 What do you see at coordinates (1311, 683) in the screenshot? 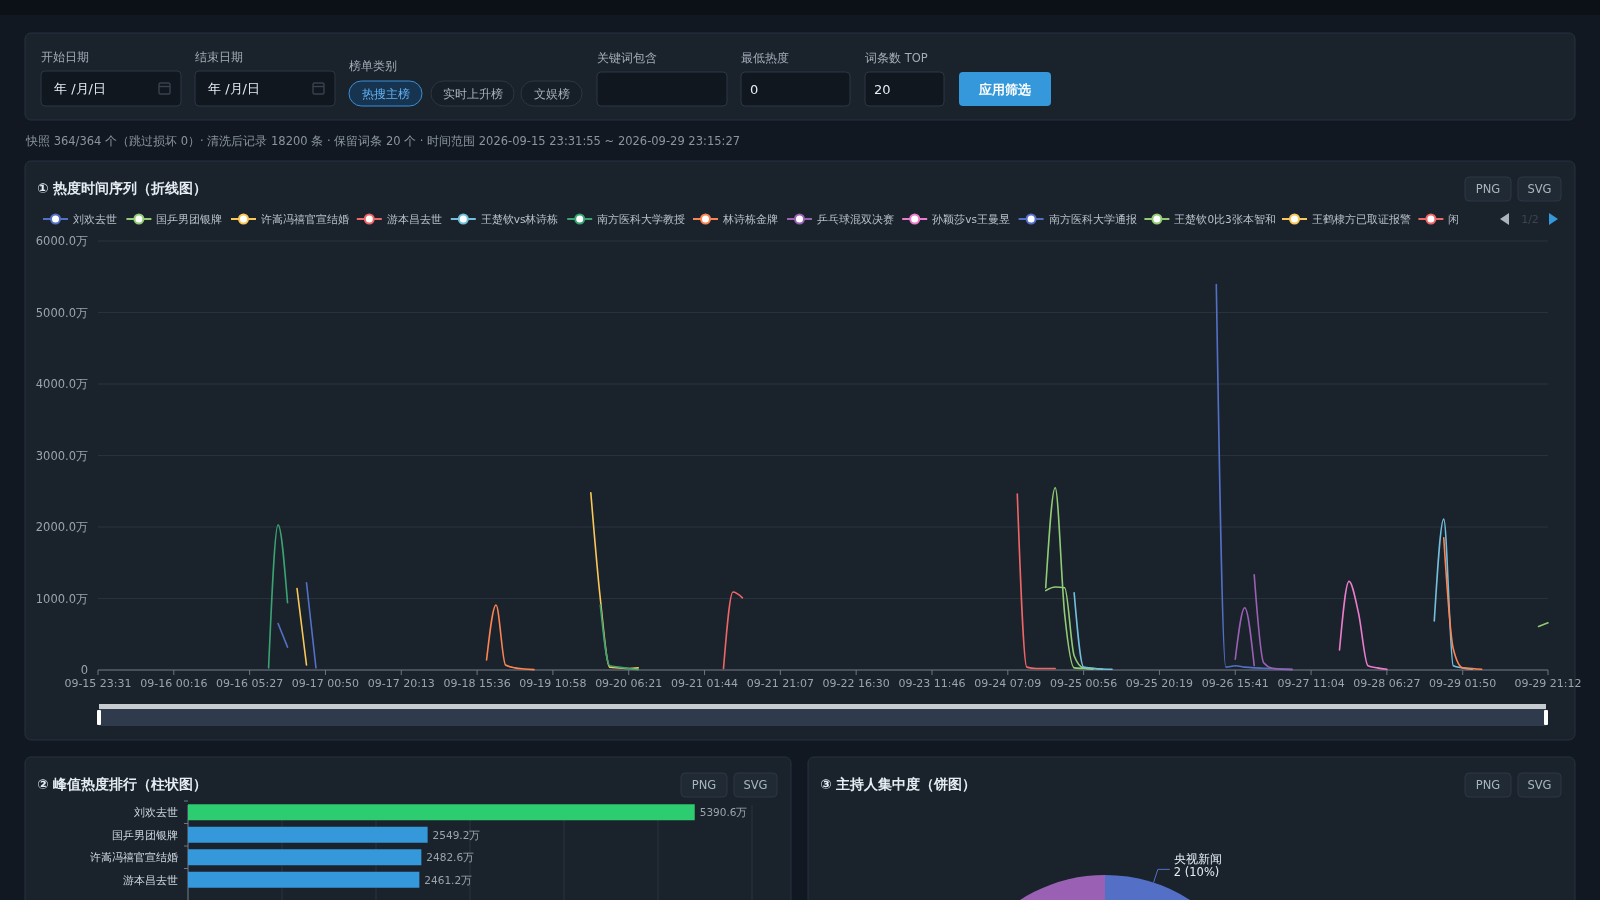
I see `x-tick-label: 09-27 11:04` at bounding box center [1311, 683].